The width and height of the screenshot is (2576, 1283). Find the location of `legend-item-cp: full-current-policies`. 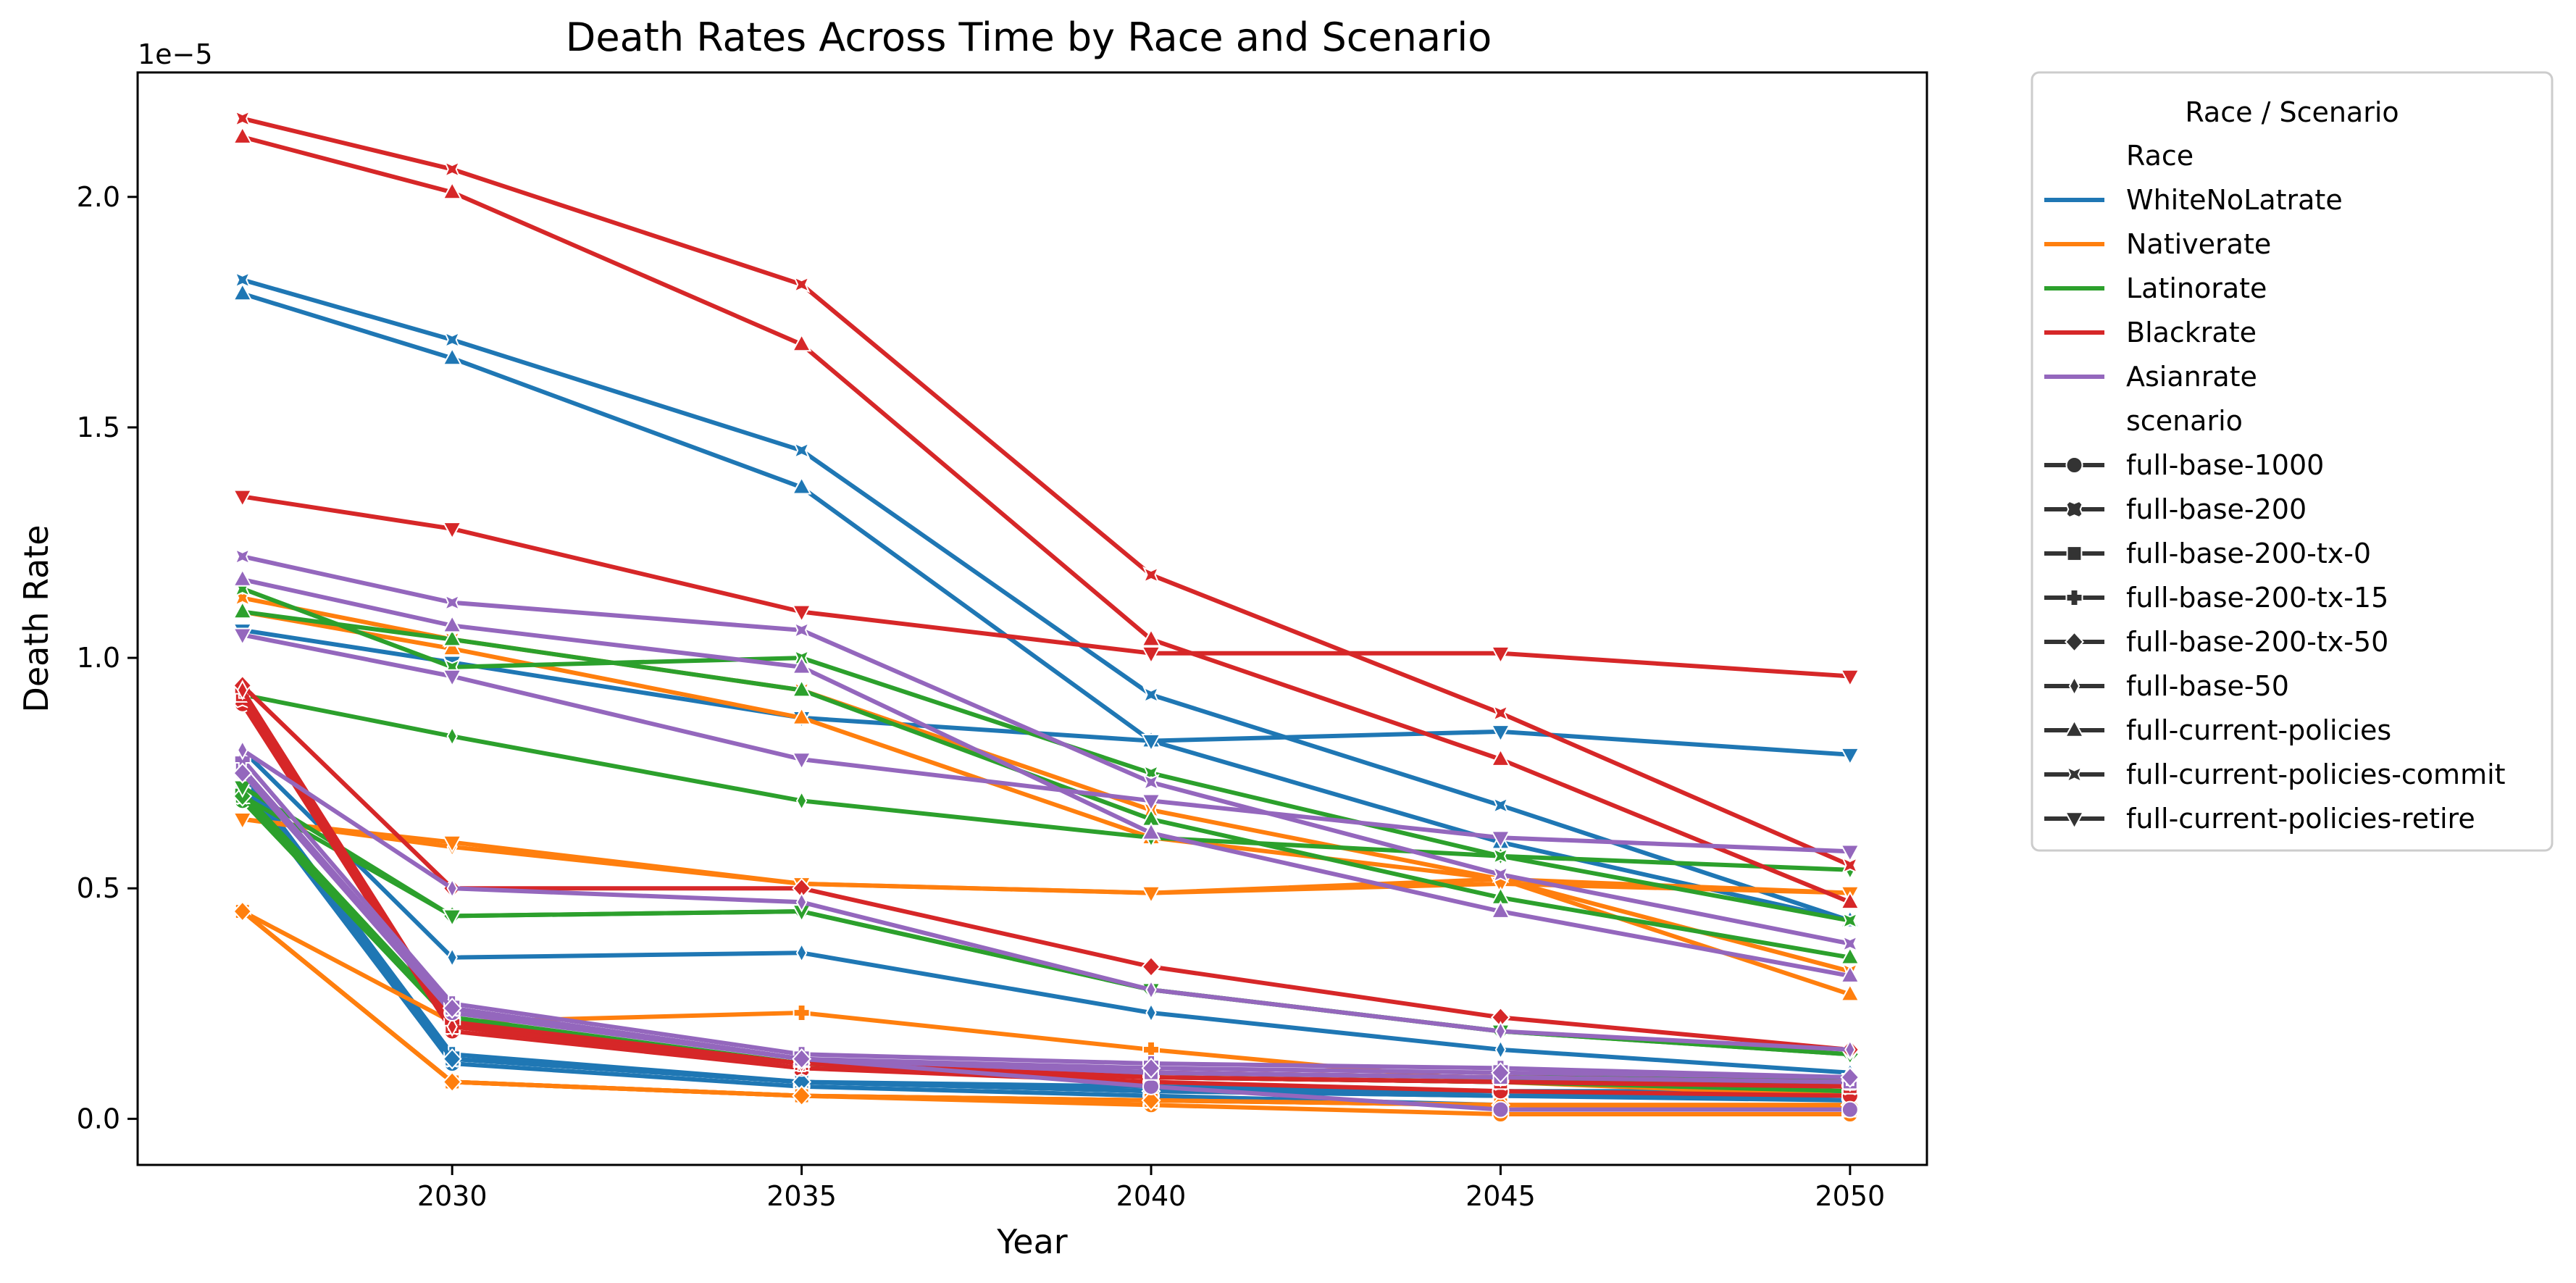

legend-item-cp: full-current-policies is located at coordinates (2258, 730).